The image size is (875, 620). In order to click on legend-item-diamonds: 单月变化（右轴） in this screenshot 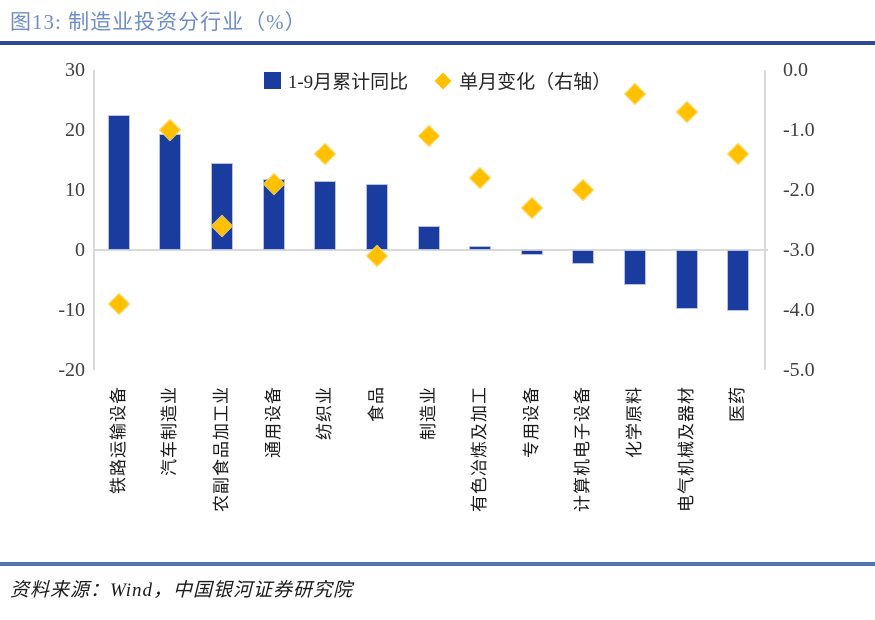, I will do `click(522, 80)`.